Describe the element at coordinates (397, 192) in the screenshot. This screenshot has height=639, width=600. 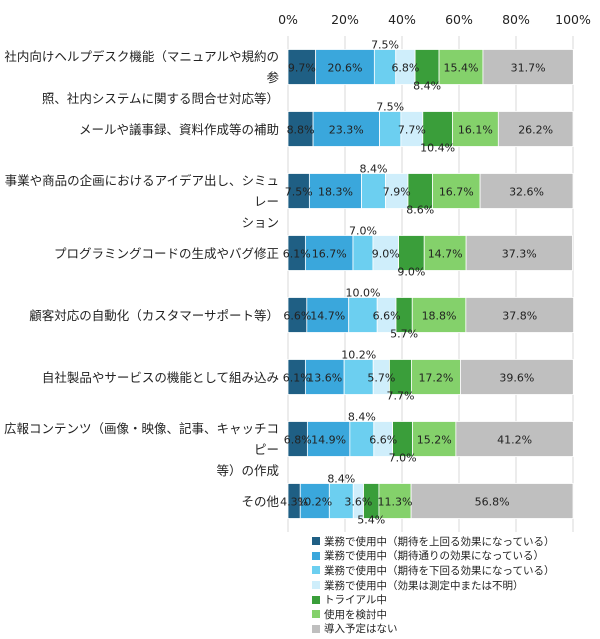
I see `data-label: 7.9%` at that location.